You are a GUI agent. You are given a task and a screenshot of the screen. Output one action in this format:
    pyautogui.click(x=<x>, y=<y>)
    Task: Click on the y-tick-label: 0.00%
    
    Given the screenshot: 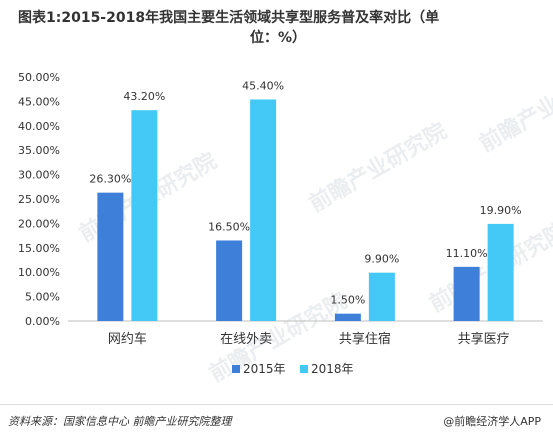 What is the action you would take?
    pyautogui.click(x=42, y=321)
    